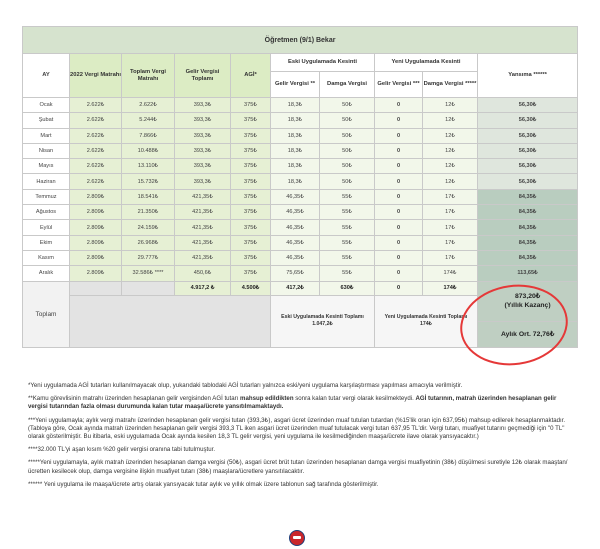 The width and height of the screenshot is (600, 549). Describe the element at coordinates (46, 75) in the screenshot. I see `header-ay: AY` at that location.